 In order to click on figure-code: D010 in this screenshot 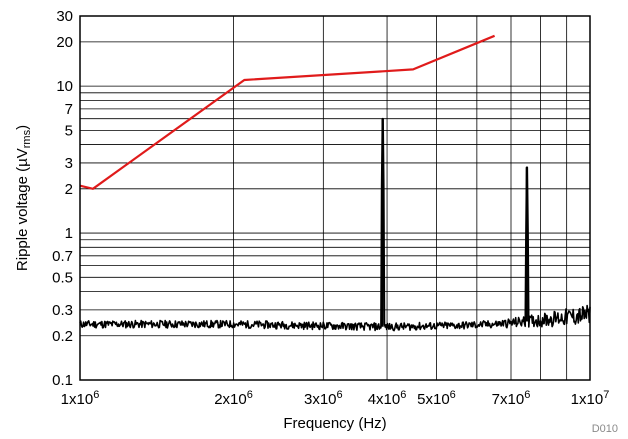, I will do `click(605, 429)`.